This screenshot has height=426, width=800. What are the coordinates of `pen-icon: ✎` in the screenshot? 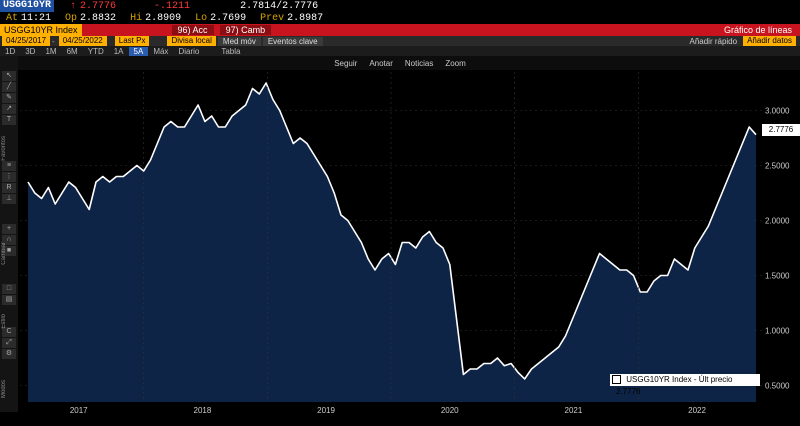 It's located at (9, 98).